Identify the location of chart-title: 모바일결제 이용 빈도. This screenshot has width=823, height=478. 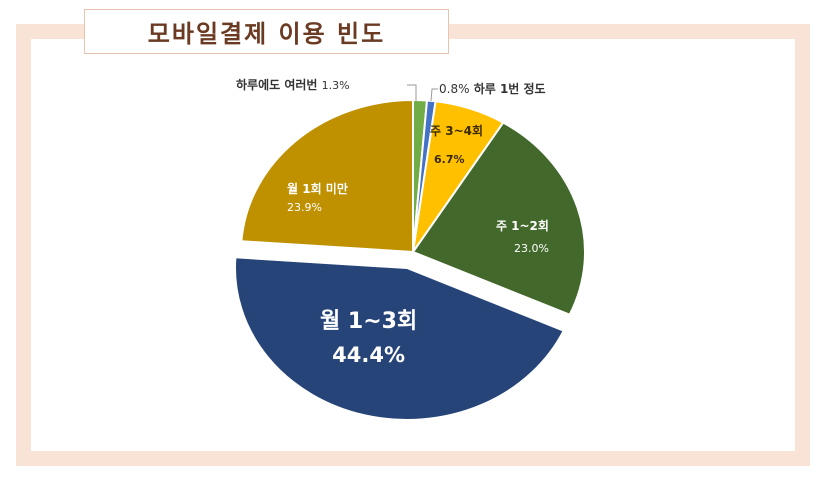
(266, 34).